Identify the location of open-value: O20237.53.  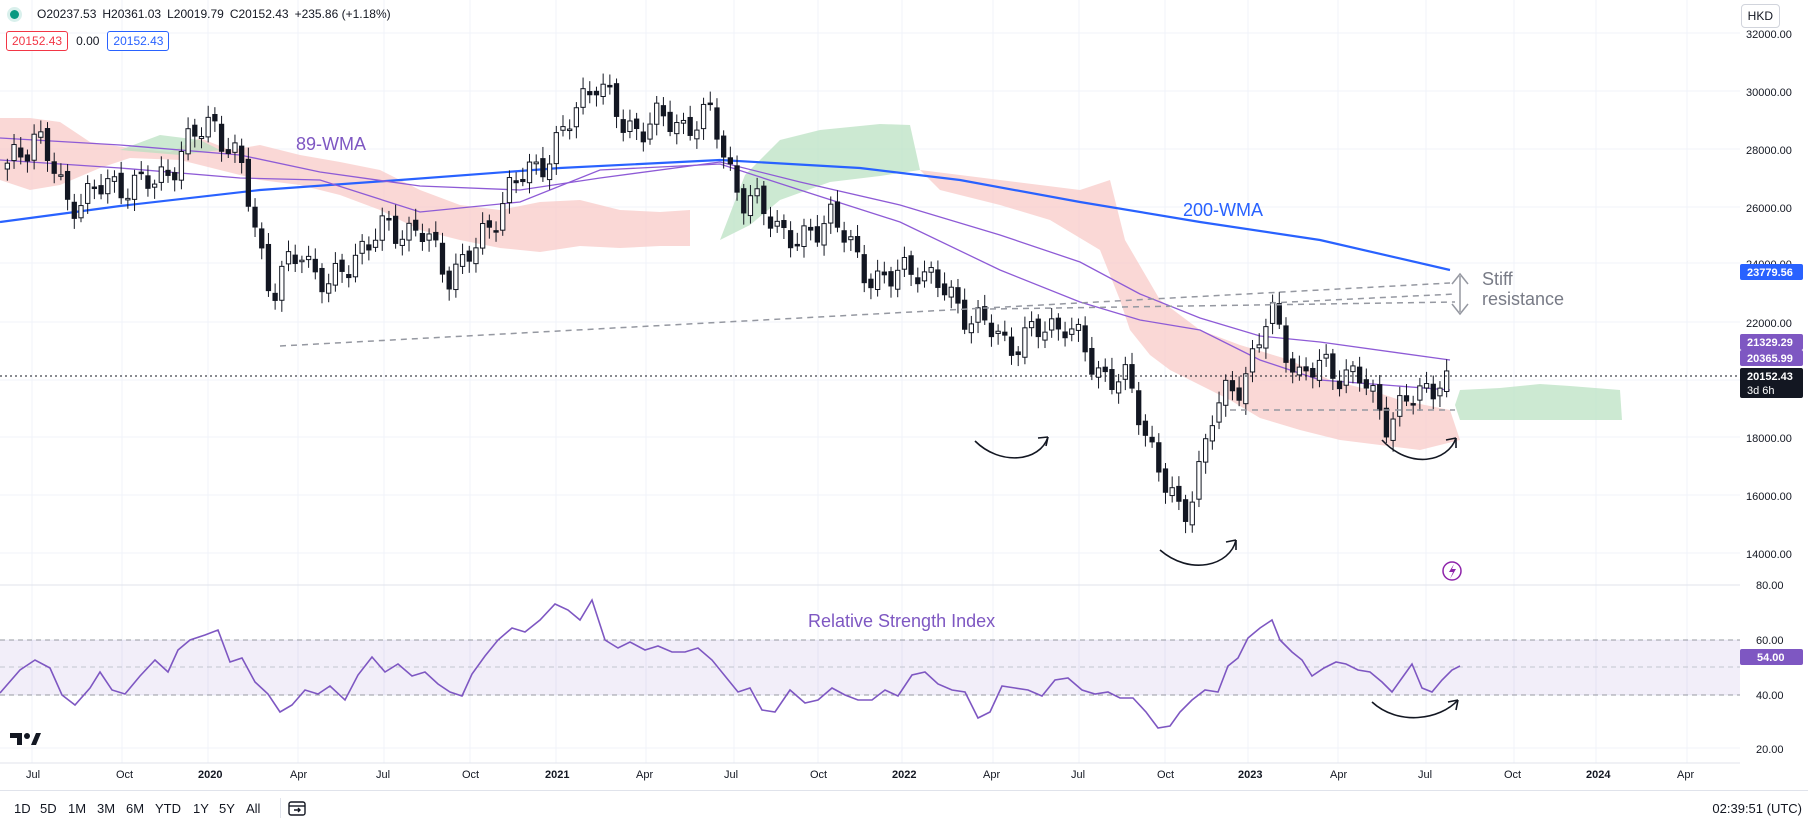
(67, 14).